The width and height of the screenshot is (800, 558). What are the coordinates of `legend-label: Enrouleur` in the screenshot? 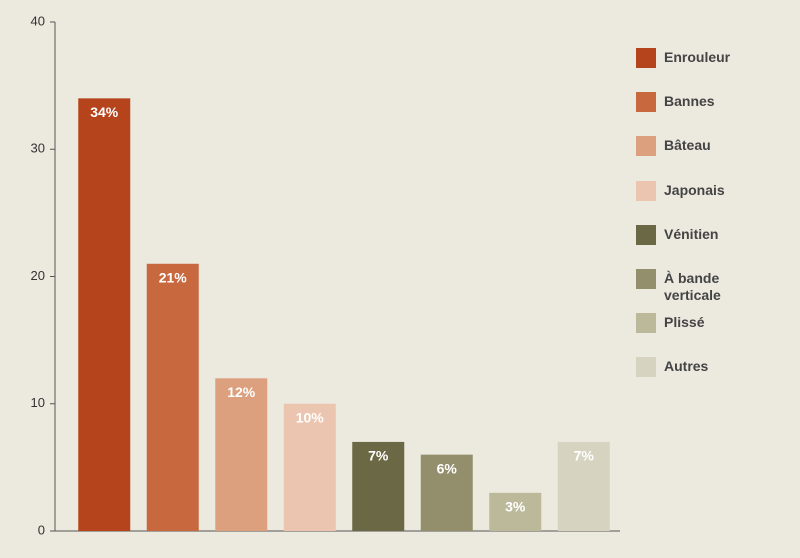 It's located at (697, 57).